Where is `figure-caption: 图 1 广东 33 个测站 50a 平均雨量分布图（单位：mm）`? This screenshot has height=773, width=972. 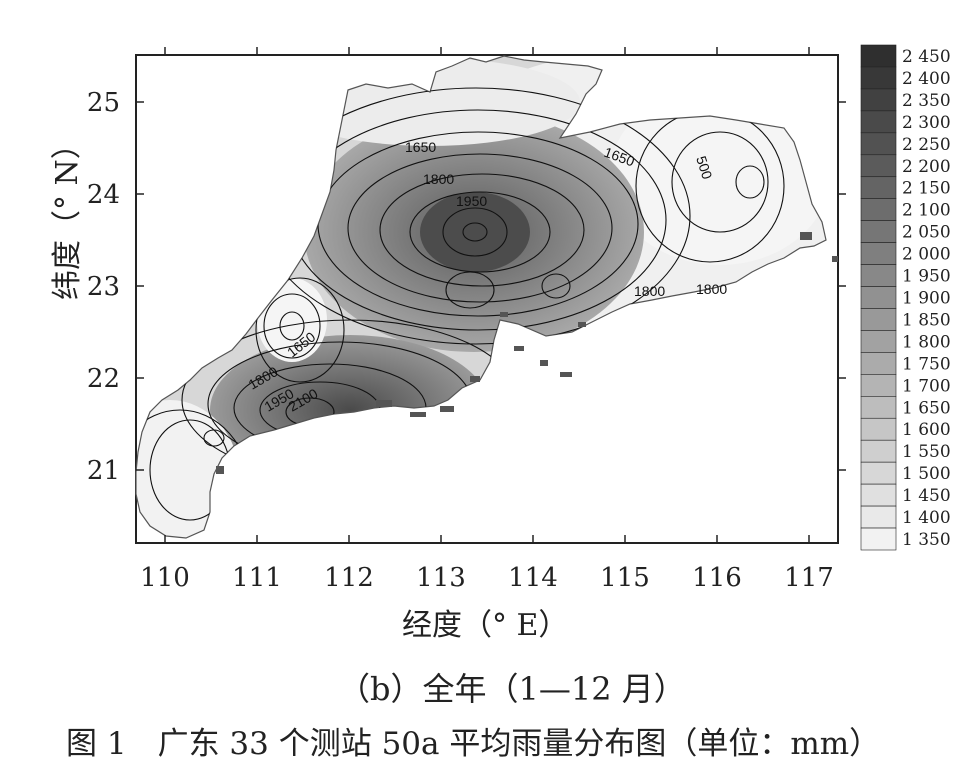 figure-caption: 图 1 广东 33 个测站 50a 平均雨量分布图（单位：mm） is located at coordinates (473, 744).